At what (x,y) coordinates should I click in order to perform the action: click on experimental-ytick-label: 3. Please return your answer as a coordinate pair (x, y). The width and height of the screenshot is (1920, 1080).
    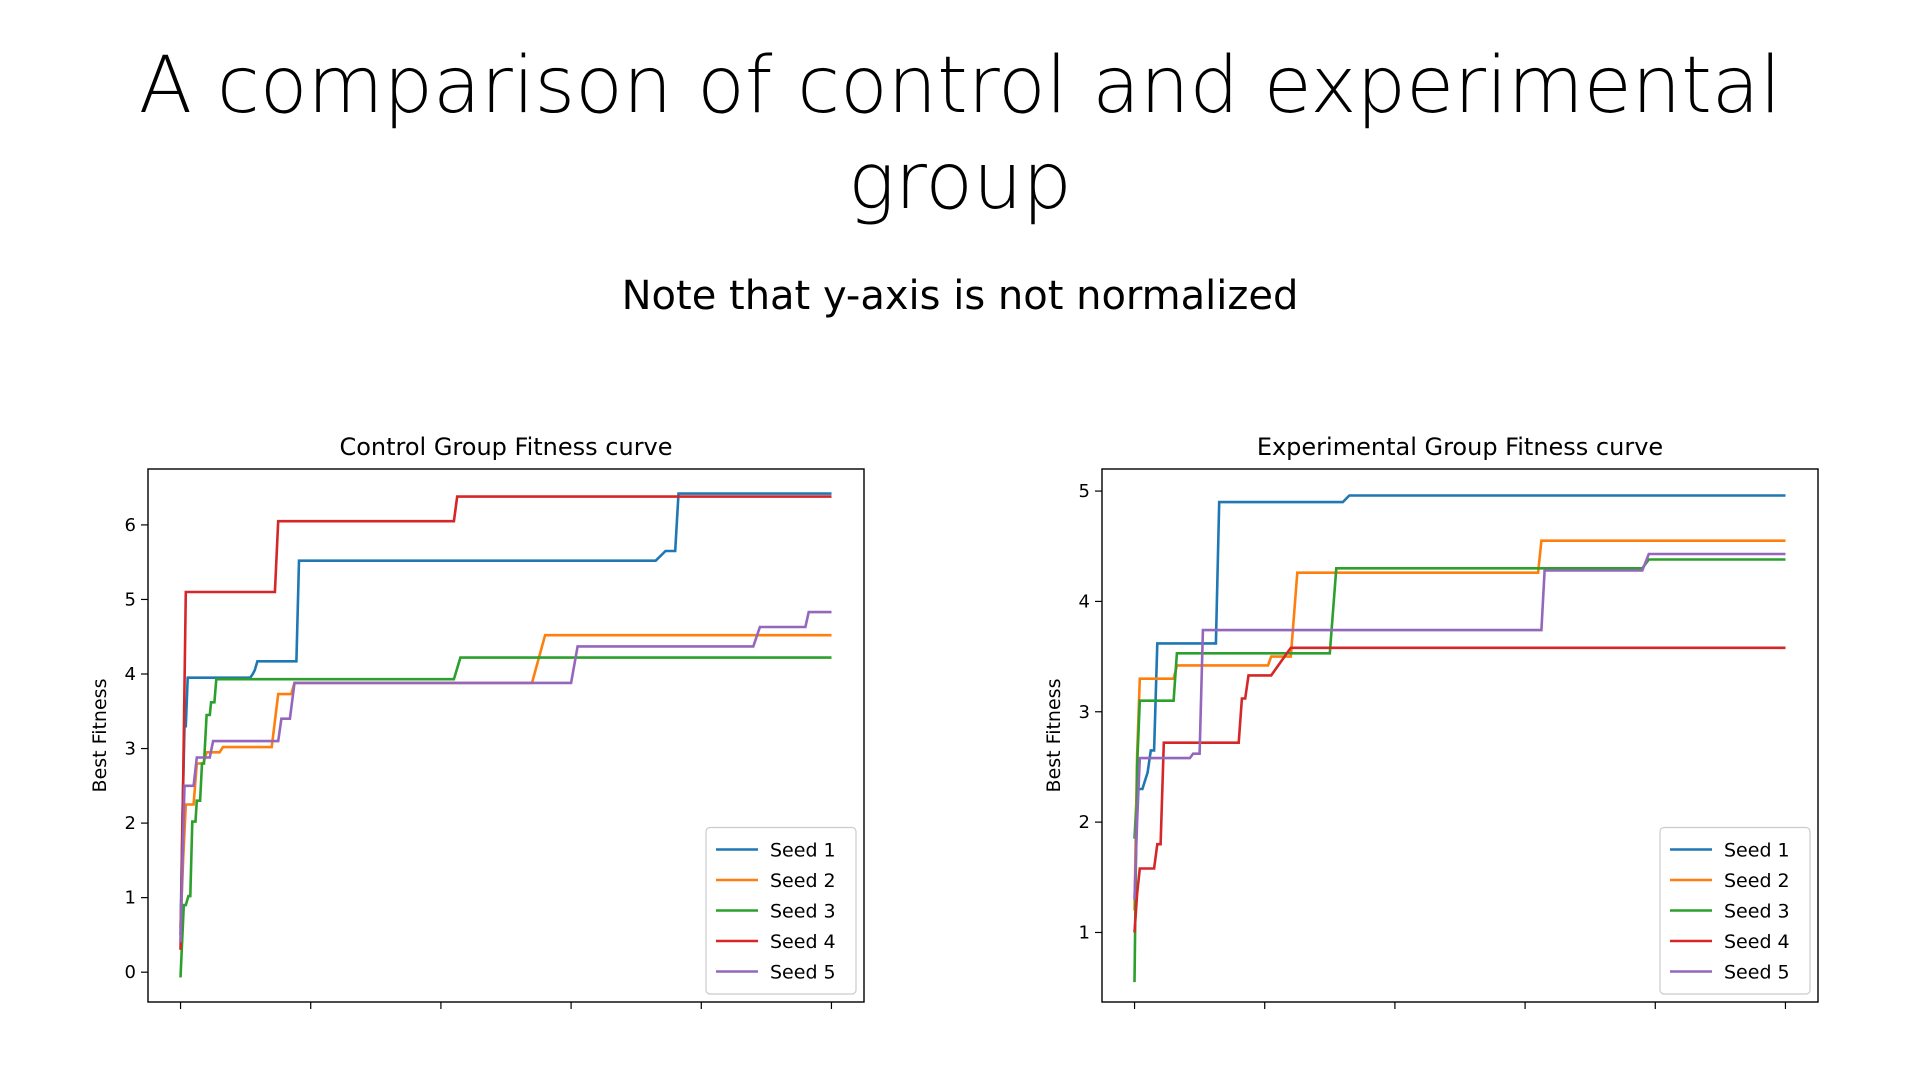
    Looking at the image, I should click on (1084, 712).